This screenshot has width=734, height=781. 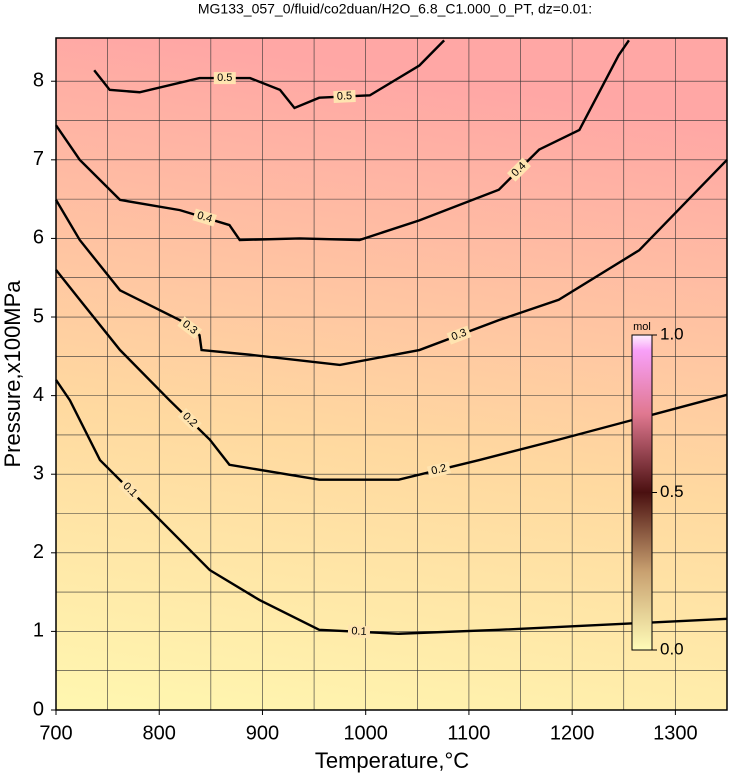 I want to click on x-tick-label: 800, so click(x=159, y=733).